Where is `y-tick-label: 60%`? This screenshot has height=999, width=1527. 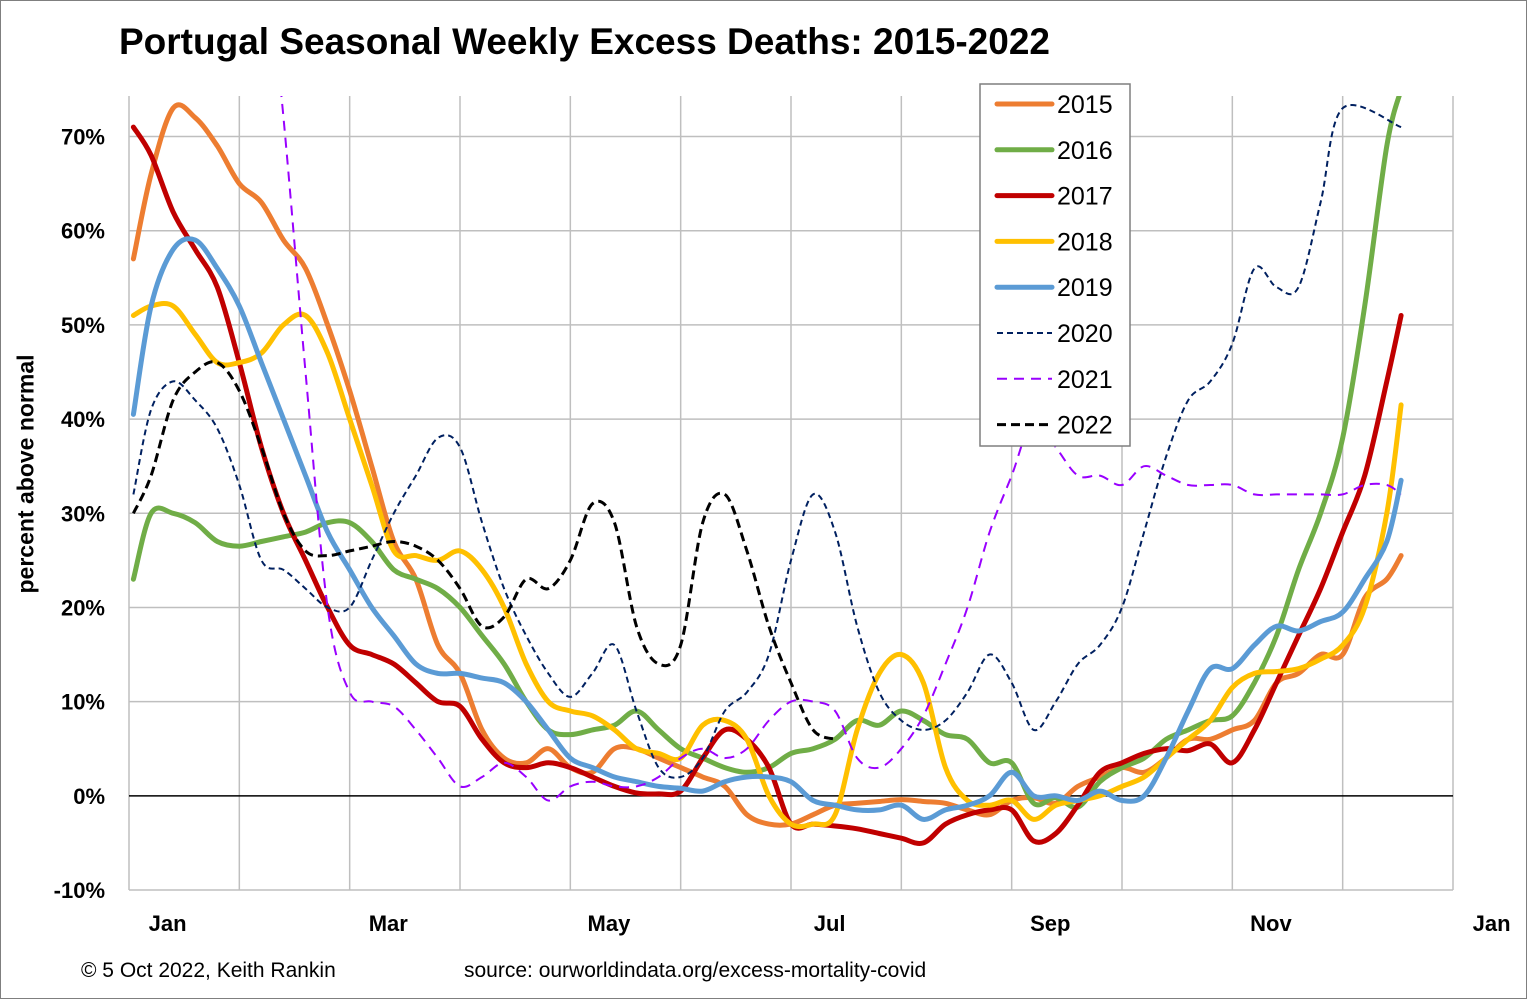 y-tick-label: 60% is located at coordinates (83, 231).